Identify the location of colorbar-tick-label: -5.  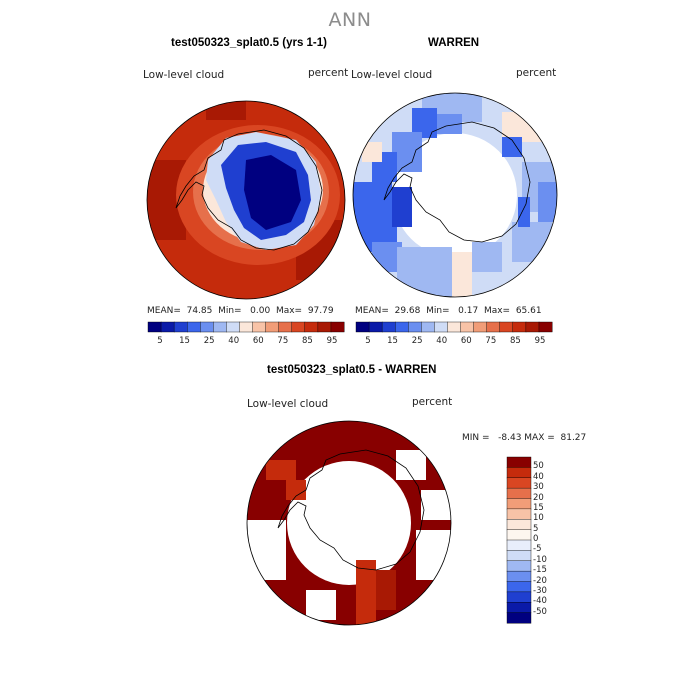
(537, 549).